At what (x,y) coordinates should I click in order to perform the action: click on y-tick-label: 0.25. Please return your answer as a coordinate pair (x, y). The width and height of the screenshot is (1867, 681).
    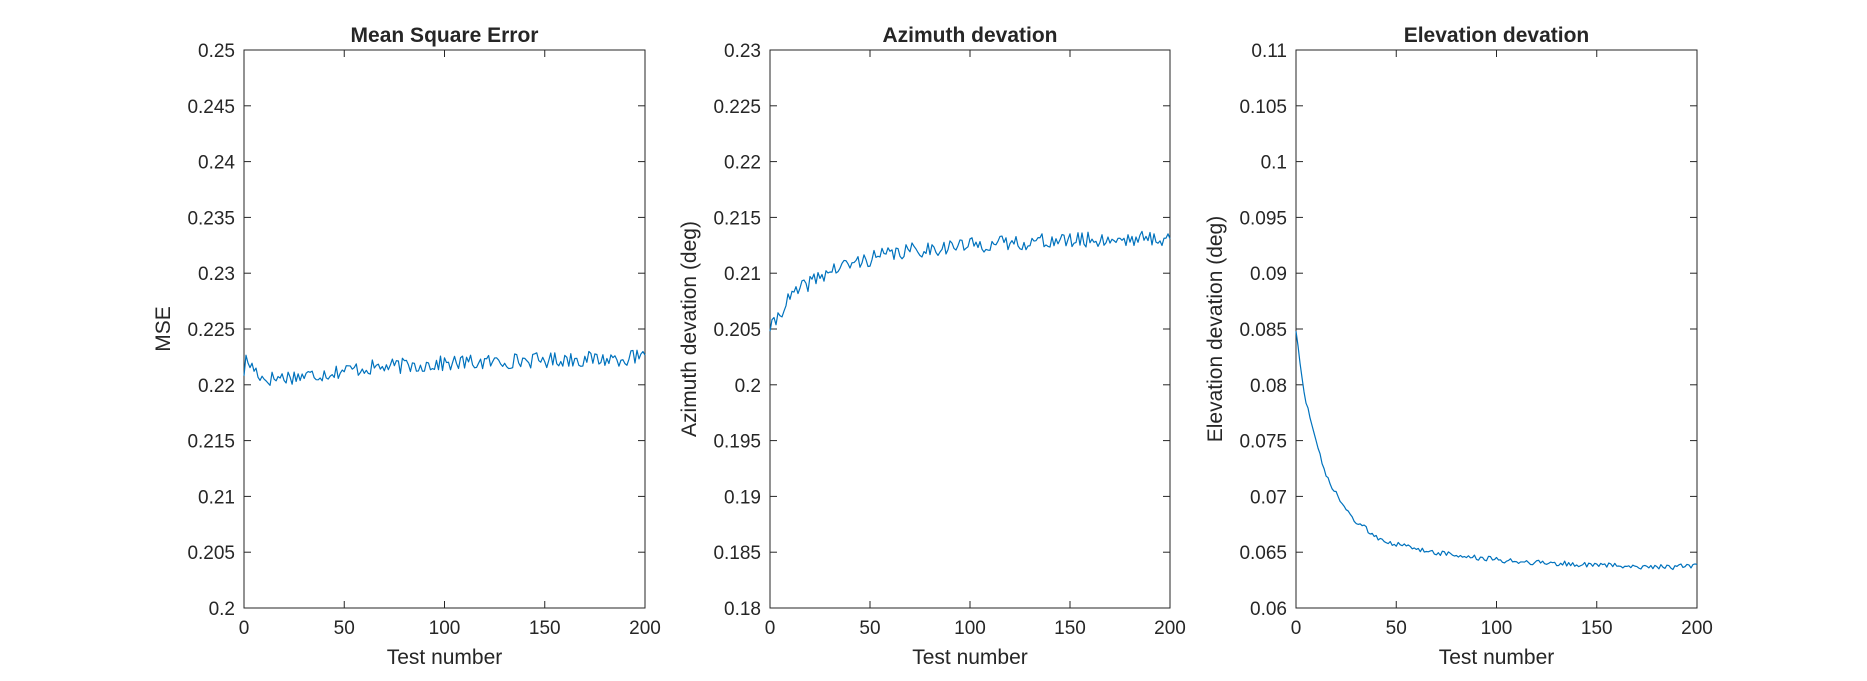
    Looking at the image, I should click on (216, 51).